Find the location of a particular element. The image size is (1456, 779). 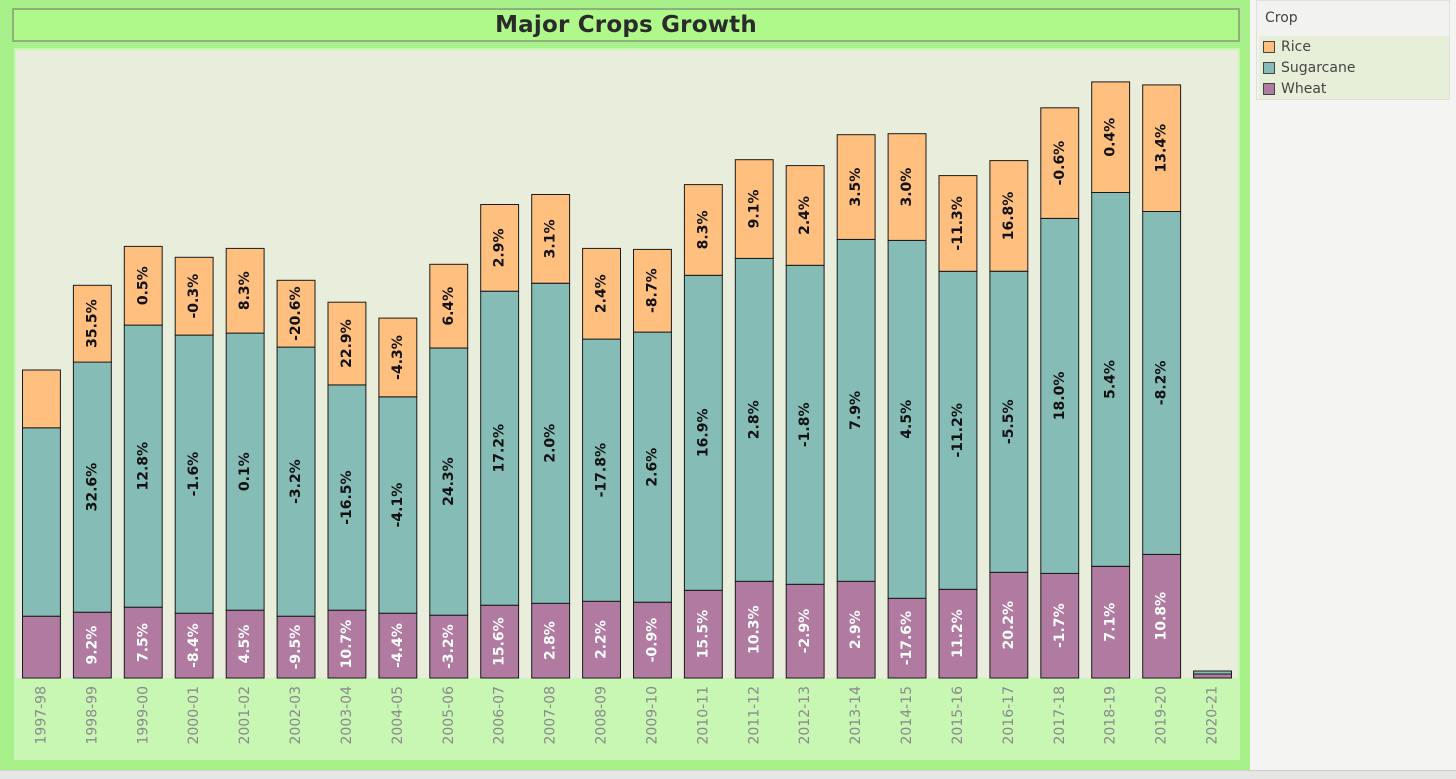

data-label-rice-2010-11: 8.3% is located at coordinates (703, 229).